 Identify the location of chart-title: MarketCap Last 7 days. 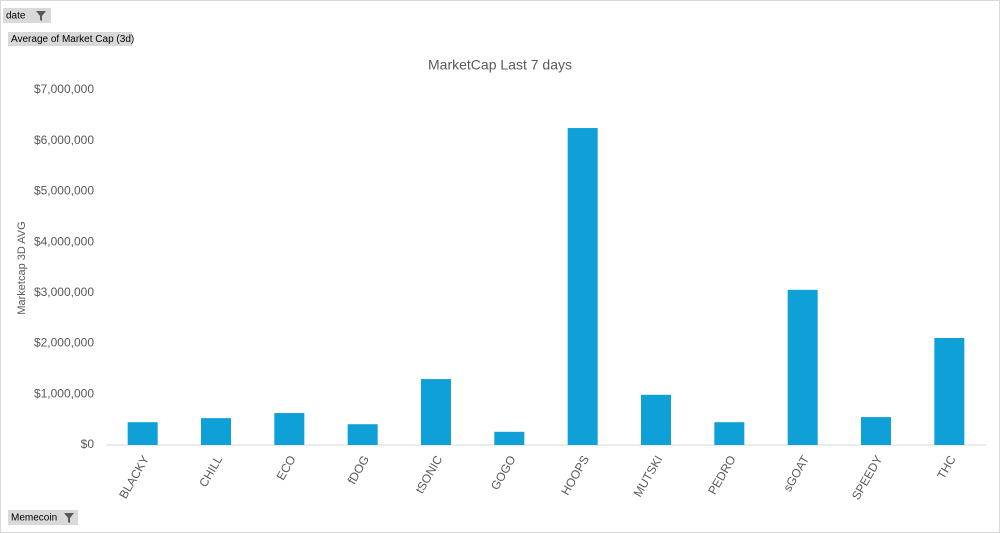
(500, 65).